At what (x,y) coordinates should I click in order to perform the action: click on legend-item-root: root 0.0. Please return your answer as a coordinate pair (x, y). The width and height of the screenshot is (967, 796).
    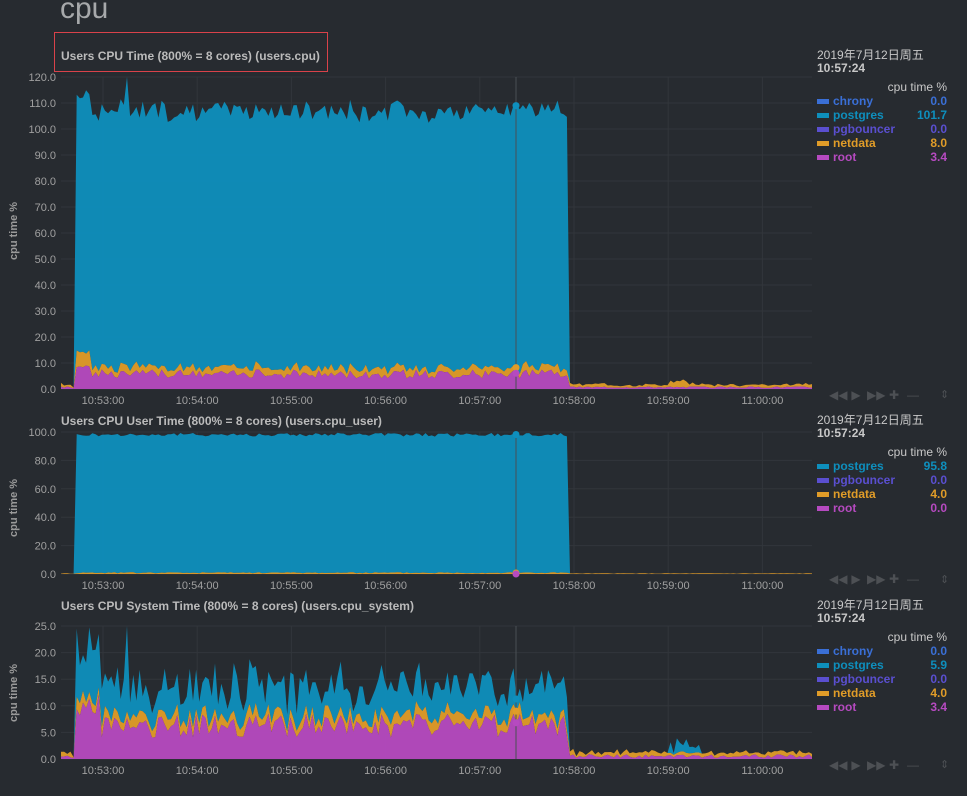
    Looking at the image, I should click on (882, 508).